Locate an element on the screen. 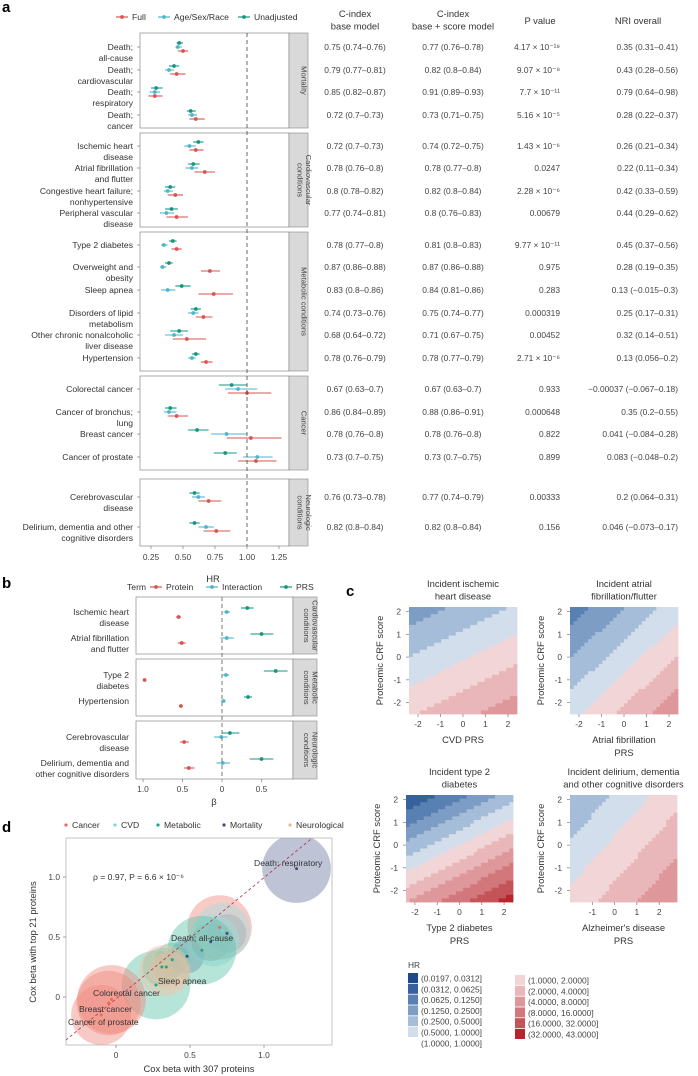 The width and height of the screenshot is (698, 1076). heatmap-panel is located at coordinates (624, 661).